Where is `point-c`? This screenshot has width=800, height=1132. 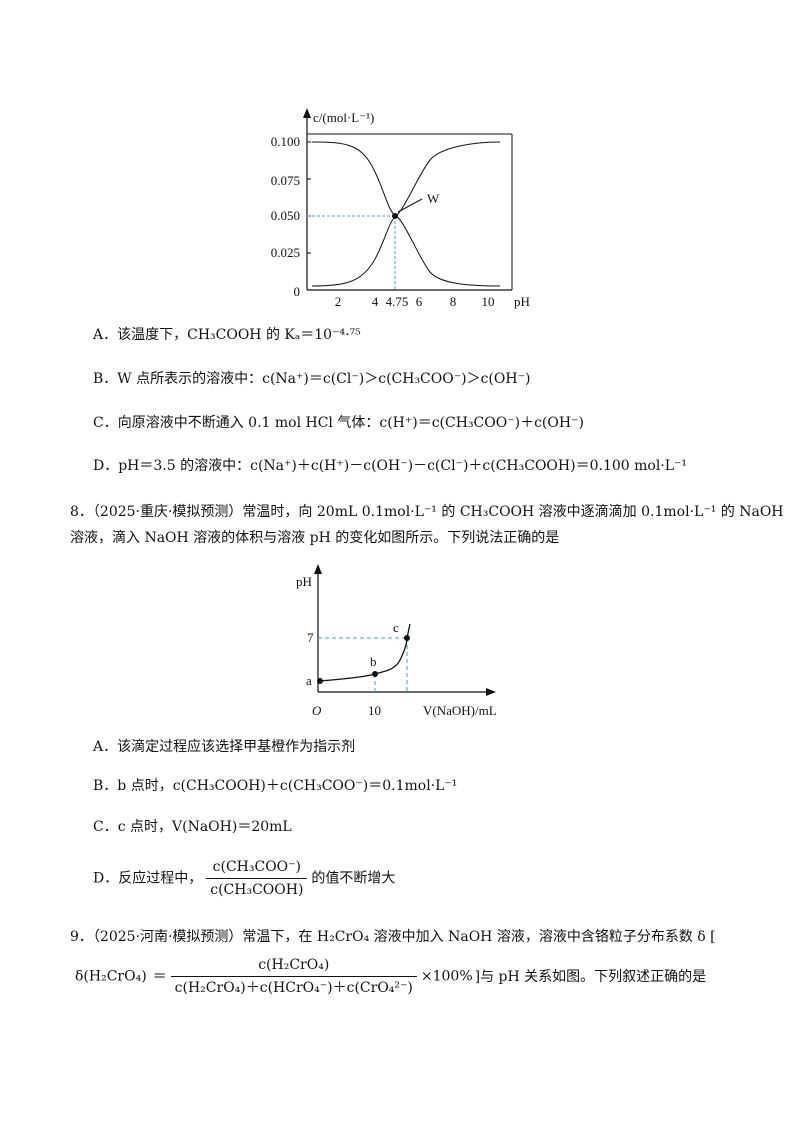
point-c is located at coordinates (407, 638).